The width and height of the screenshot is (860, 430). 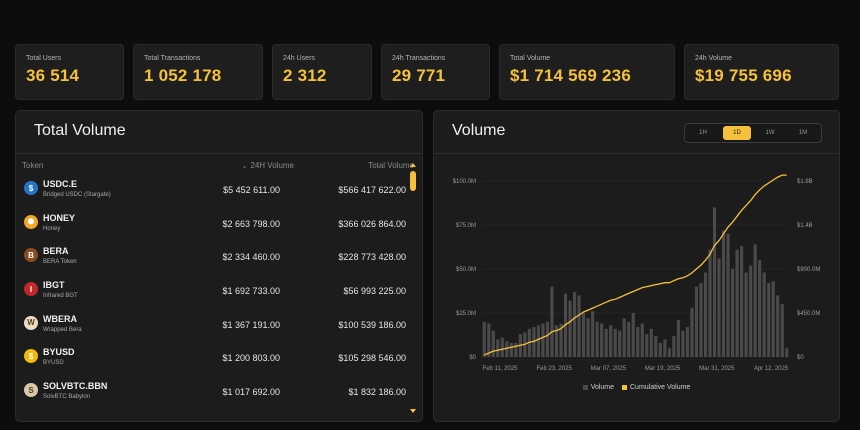 What do you see at coordinates (555, 369) in the screenshot?
I see `x-tick-label: Feb 23, 2025` at bounding box center [555, 369].